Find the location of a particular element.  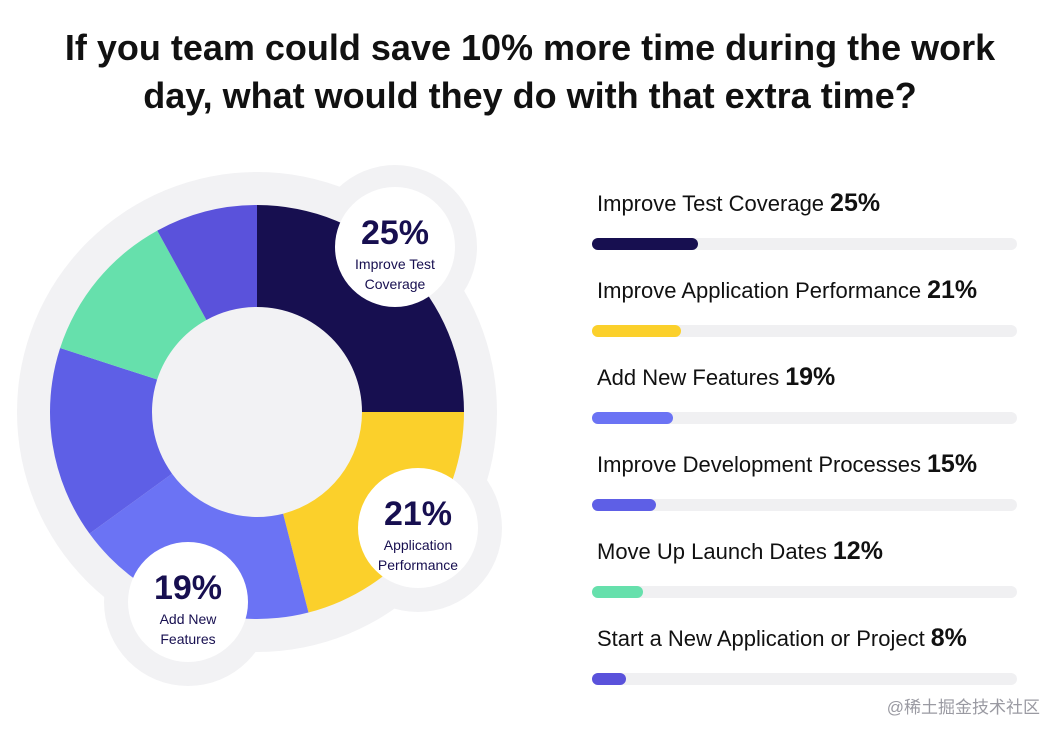

bar-label: Improve Development Processes 15% is located at coordinates (808, 464).